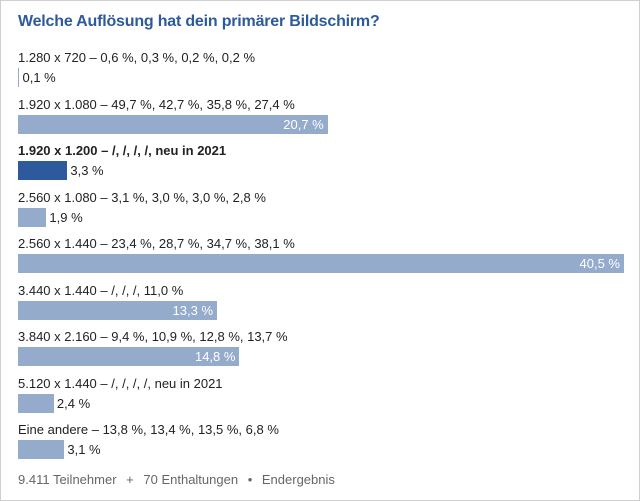 Image resolution: width=640 pixels, height=501 pixels. What do you see at coordinates (193, 310) in the screenshot?
I see `value-label: 13,3 %` at bounding box center [193, 310].